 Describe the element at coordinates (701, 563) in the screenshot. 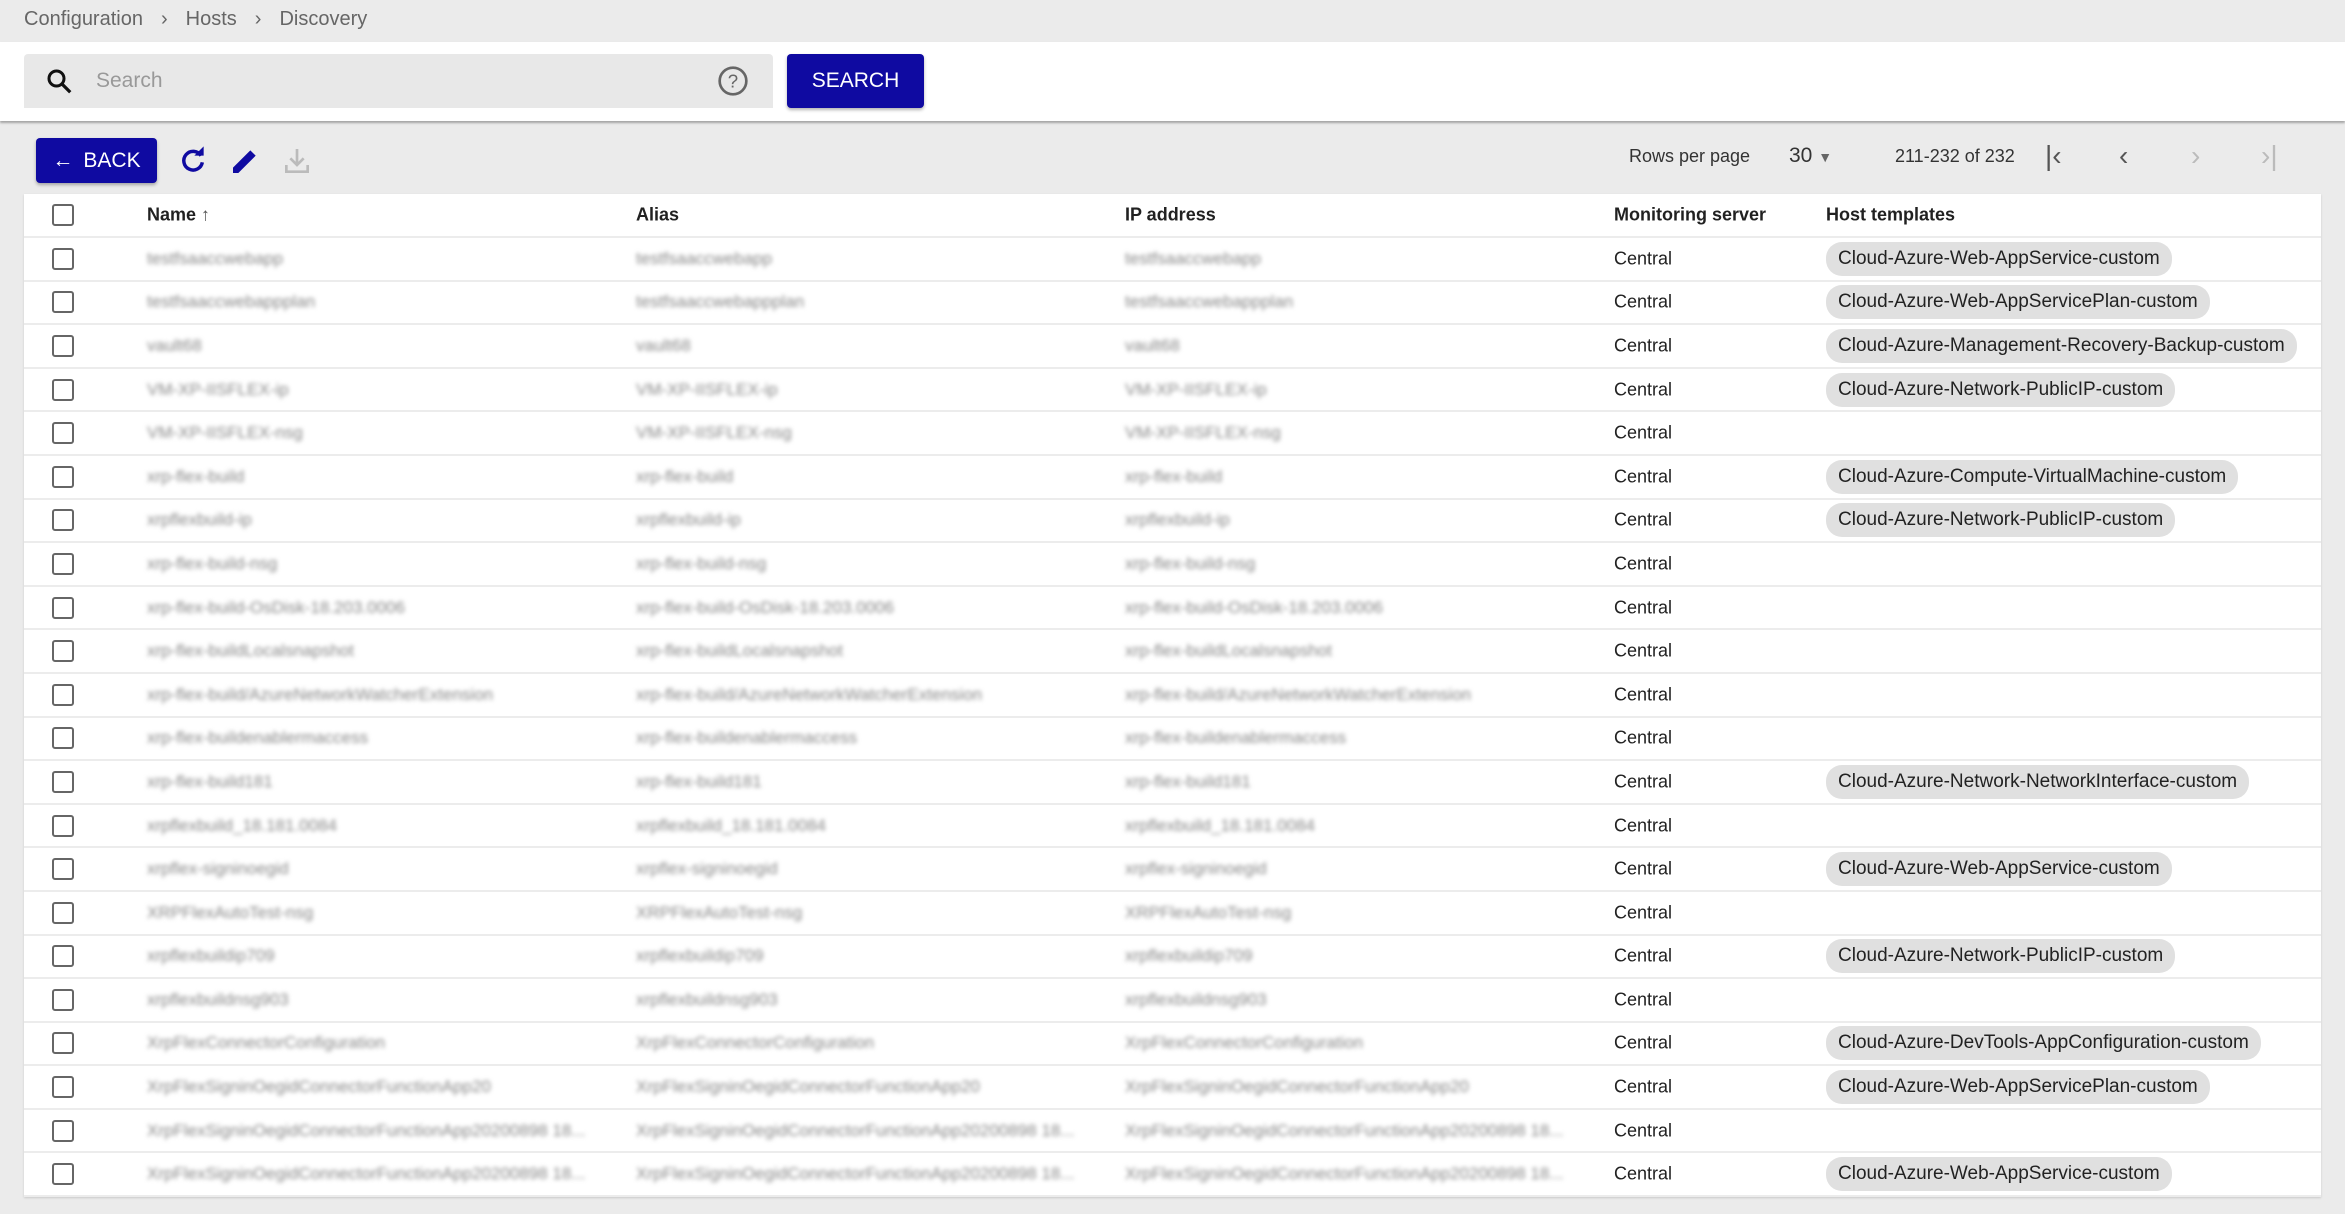

I see `host-alias: xrp-flex-build-nsg` at that location.